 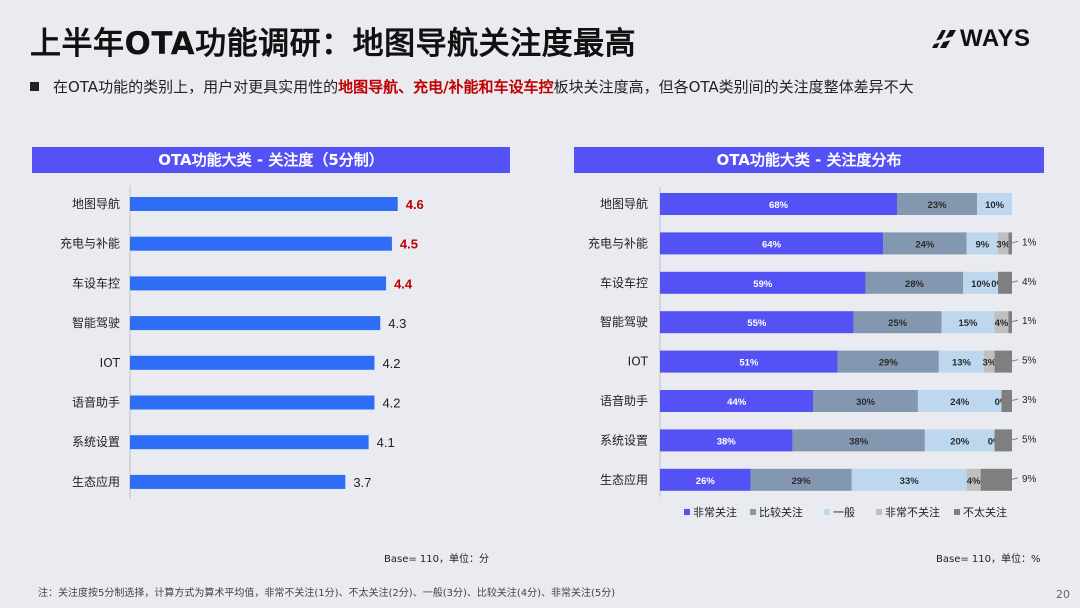 I want to click on outside-value-label: 4%, so click(x=1029, y=282).